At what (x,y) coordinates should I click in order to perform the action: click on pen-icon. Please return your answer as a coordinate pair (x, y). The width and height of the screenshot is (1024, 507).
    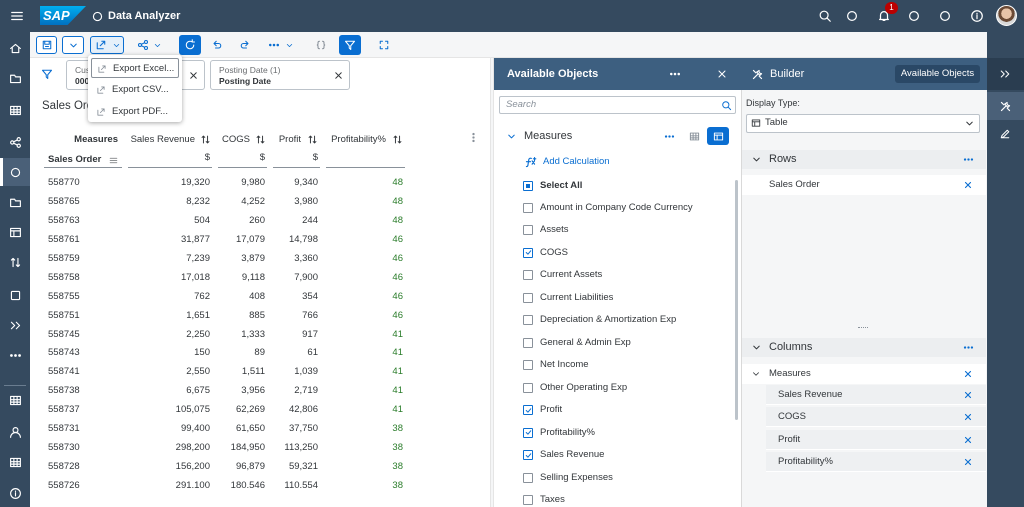
    Looking at the image, I should click on (1005, 134).